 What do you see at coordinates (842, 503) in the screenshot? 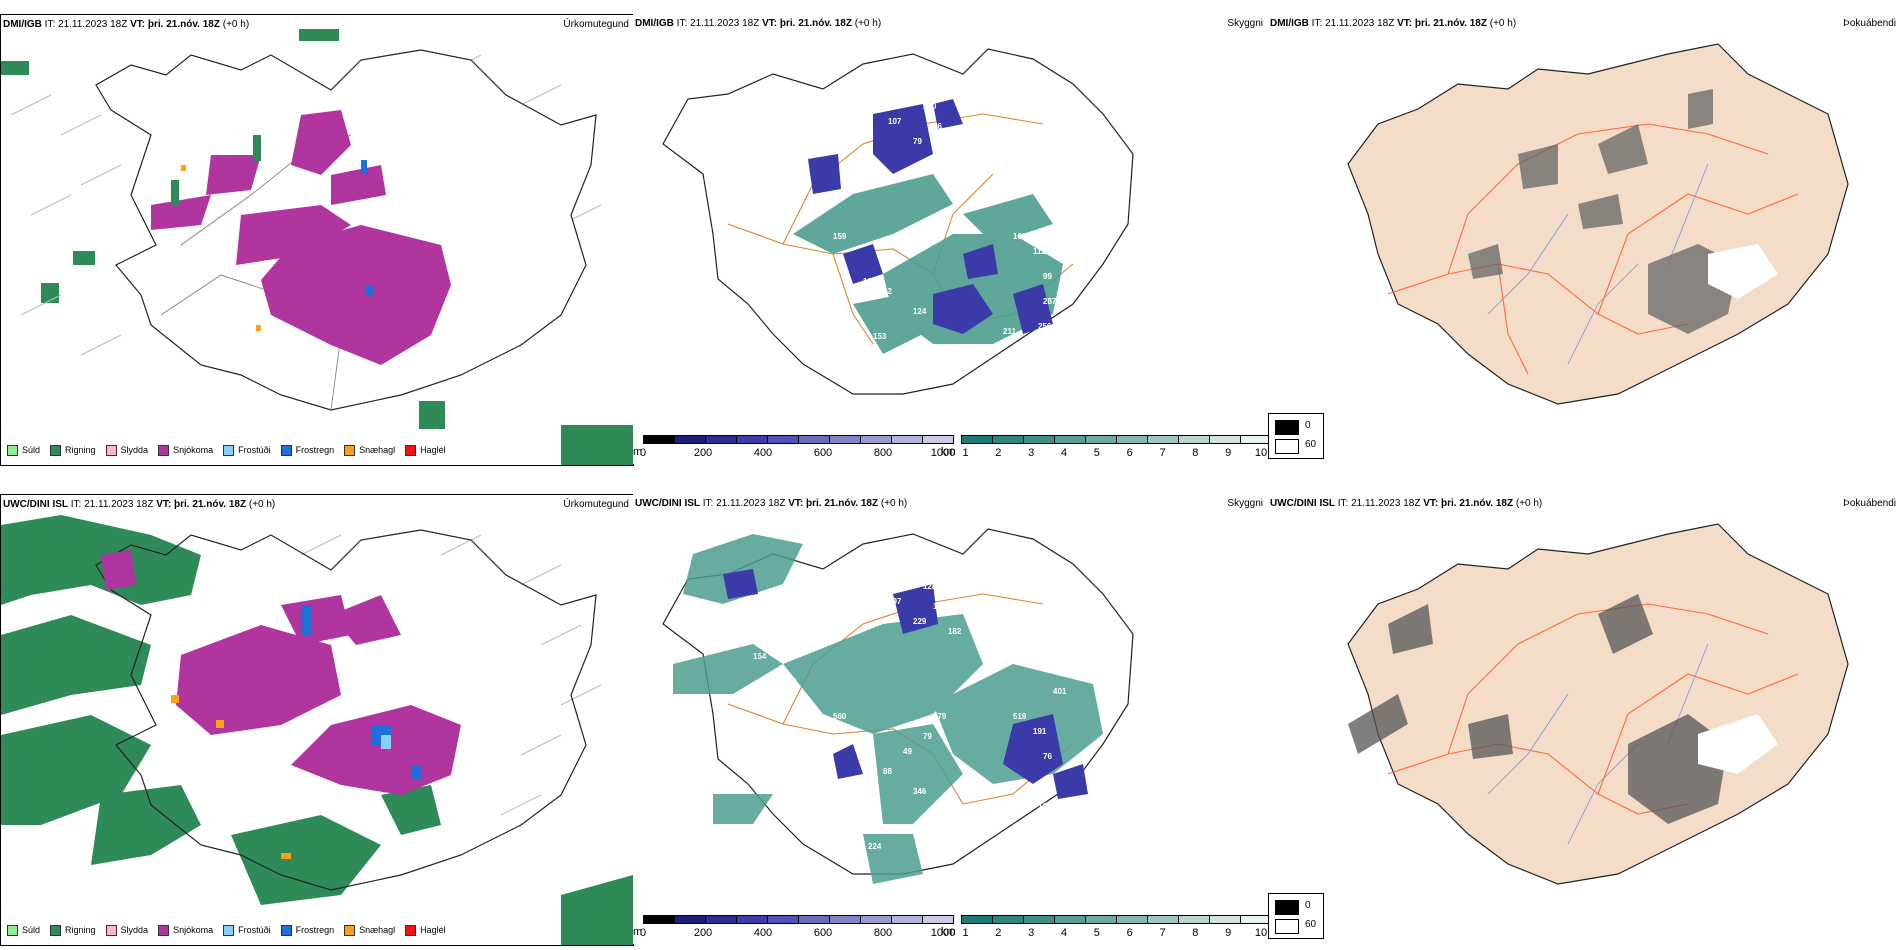
I see `vt-value: þri. 21.nóv. 18Z` at bounding box center [842, 503].